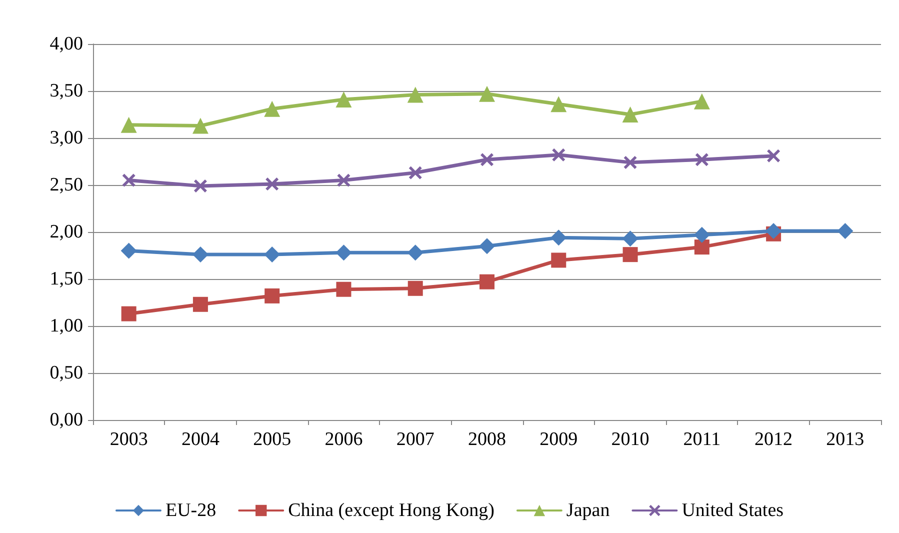 Image resolution: width=899 pixels, height=533 pixels. What do you see at coordinates (66, 91) in the screenshot?
I see `y-tick-label: 3,50` at bounding box center [66, 91].